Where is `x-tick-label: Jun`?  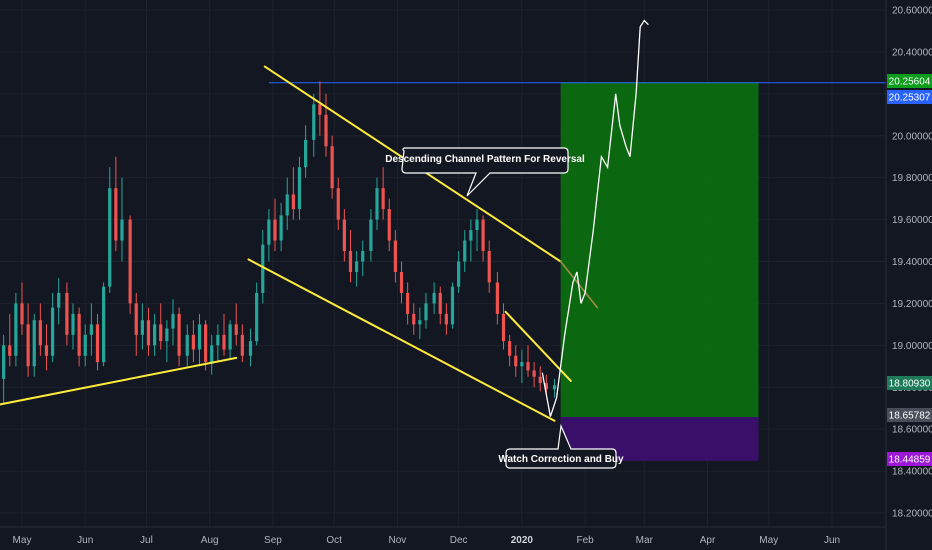 x-tick-label: Jun is located at coordinates (85, 540).